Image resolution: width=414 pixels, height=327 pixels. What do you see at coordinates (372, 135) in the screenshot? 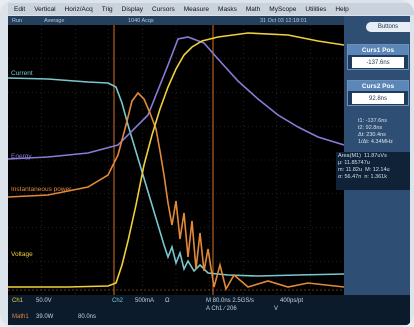
I see `readout-delta-t: Δt: 230.4ns` at bounding box center [372, 135].